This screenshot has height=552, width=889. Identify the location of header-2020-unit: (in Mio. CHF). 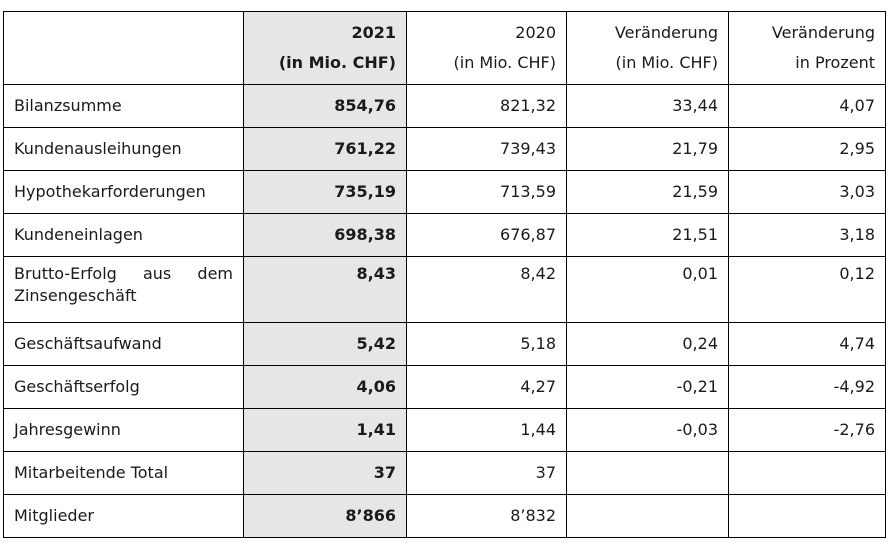
(505, 62).